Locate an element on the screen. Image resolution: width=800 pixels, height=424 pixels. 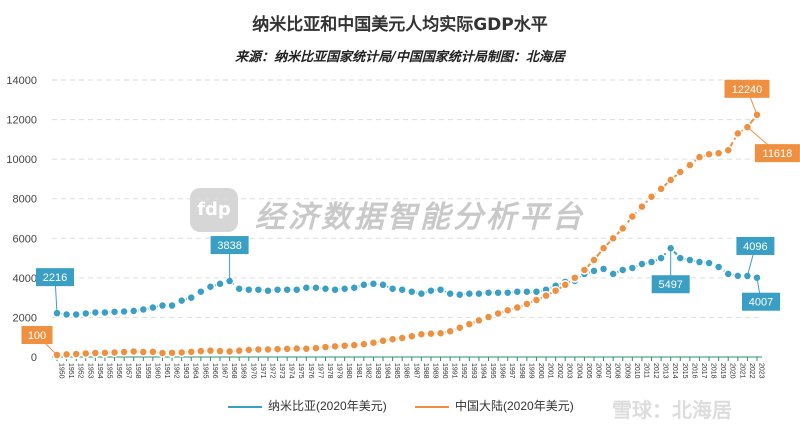
x-tick-label: 2001 is located at coordinates (550, 371).